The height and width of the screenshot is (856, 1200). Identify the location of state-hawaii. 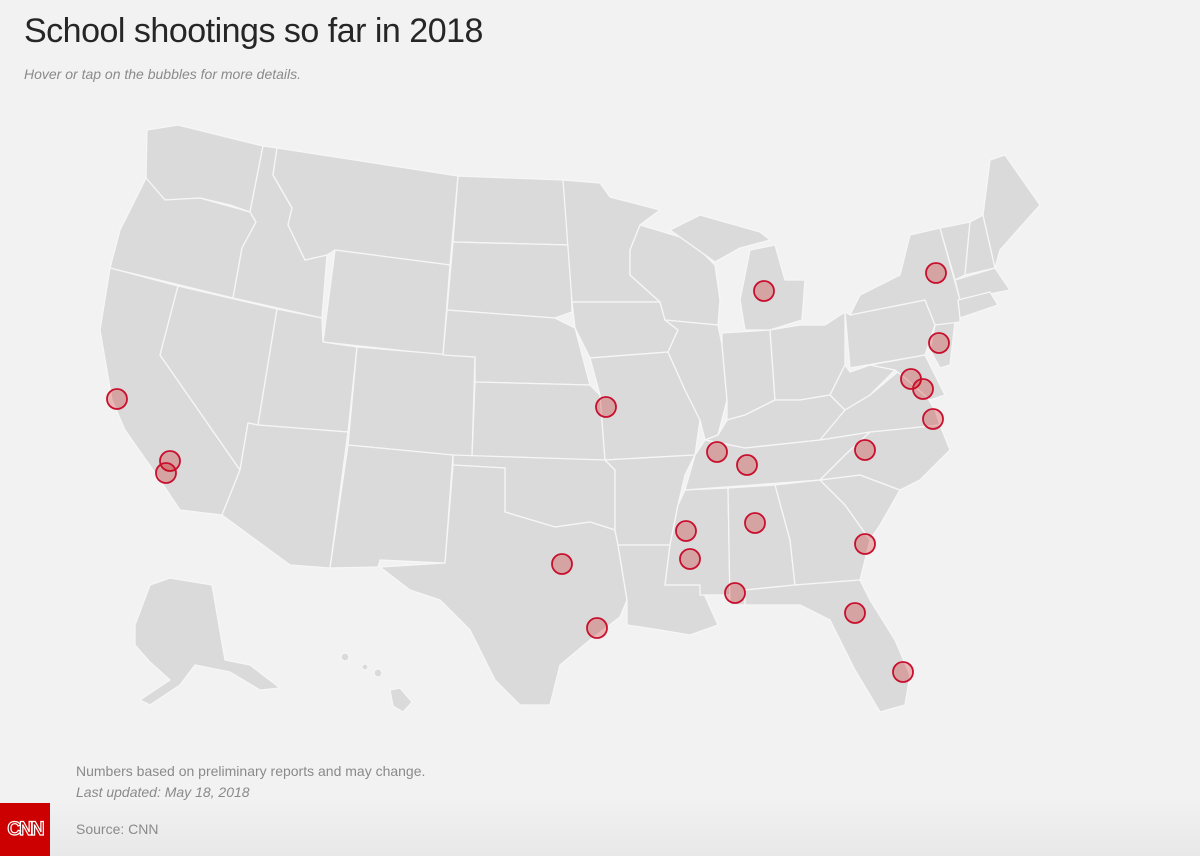
(401, 700).